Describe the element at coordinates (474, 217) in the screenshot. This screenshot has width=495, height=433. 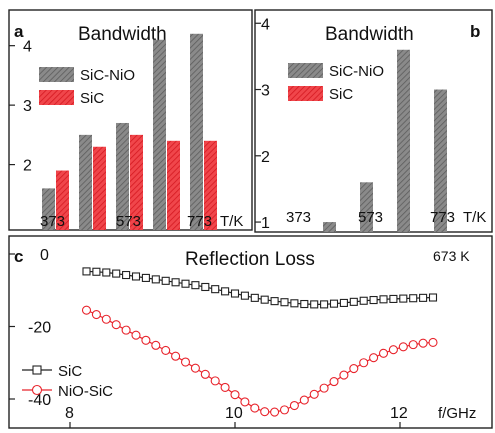
I see `x-axis-label-b: T/K` at that location.